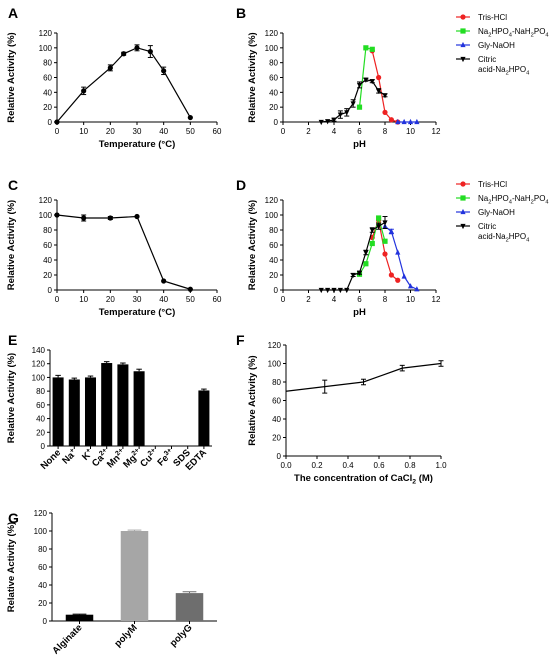  I want to click on series-citric-acid-na2hpo4, so click(353, 101).